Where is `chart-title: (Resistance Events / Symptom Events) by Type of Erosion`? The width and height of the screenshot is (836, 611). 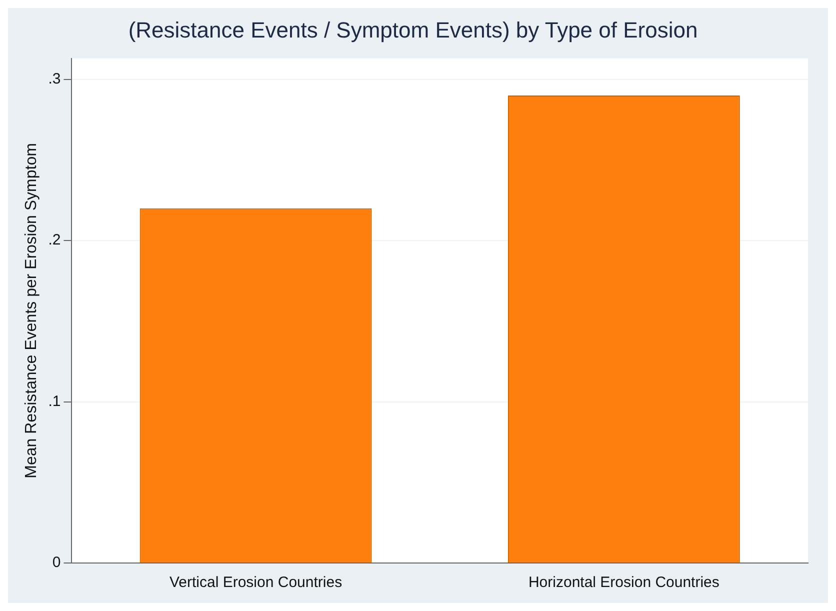
chart-title: (Resistance Events / Symptom Events) by Type of Erosion is located at coordinates (413, 29).